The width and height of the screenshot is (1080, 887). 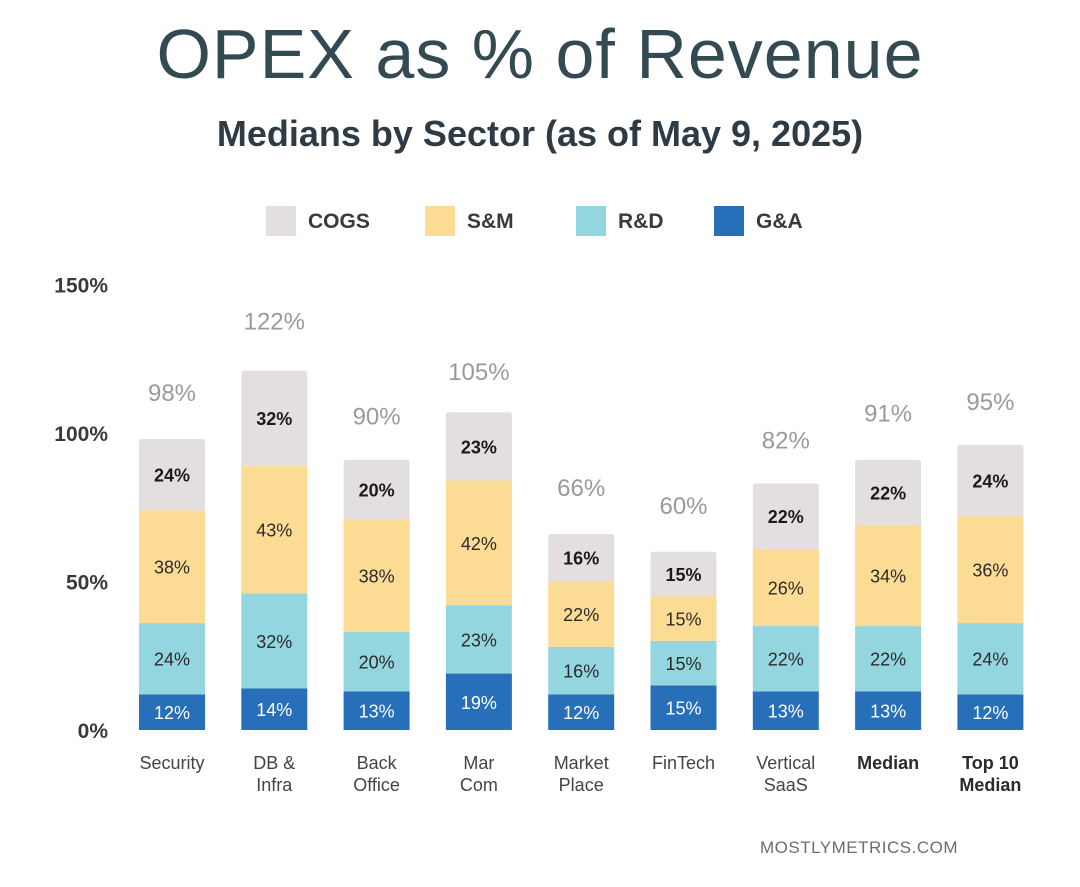 I want to click on data-label-r-d: 15%, so click(x=683, y=664).